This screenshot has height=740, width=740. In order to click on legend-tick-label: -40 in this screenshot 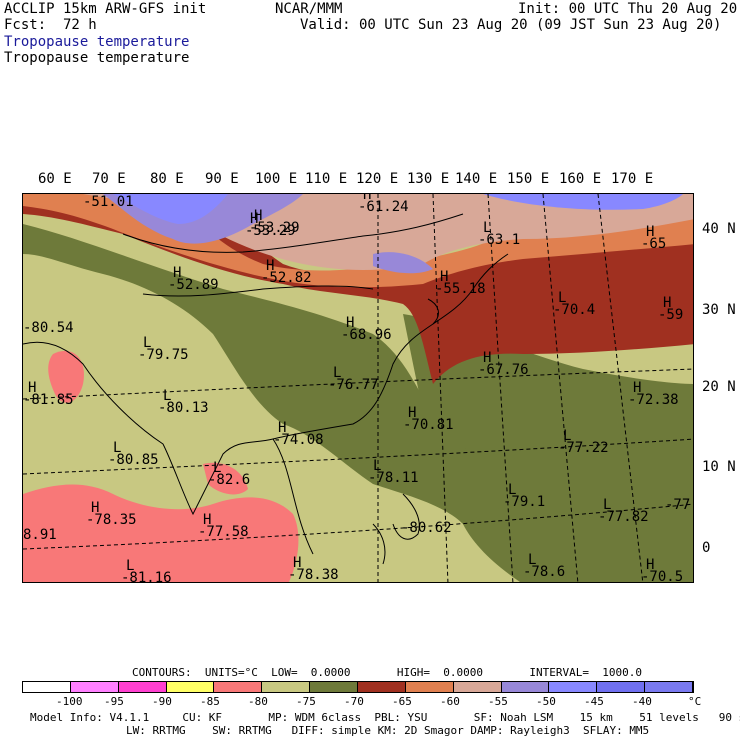, I will do `click(642, 701)`.